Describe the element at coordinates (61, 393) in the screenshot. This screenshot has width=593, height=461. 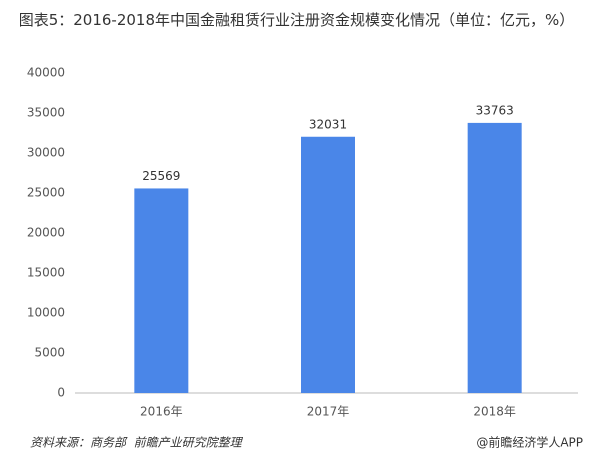
I see `y-tick-label: 0` at that location.